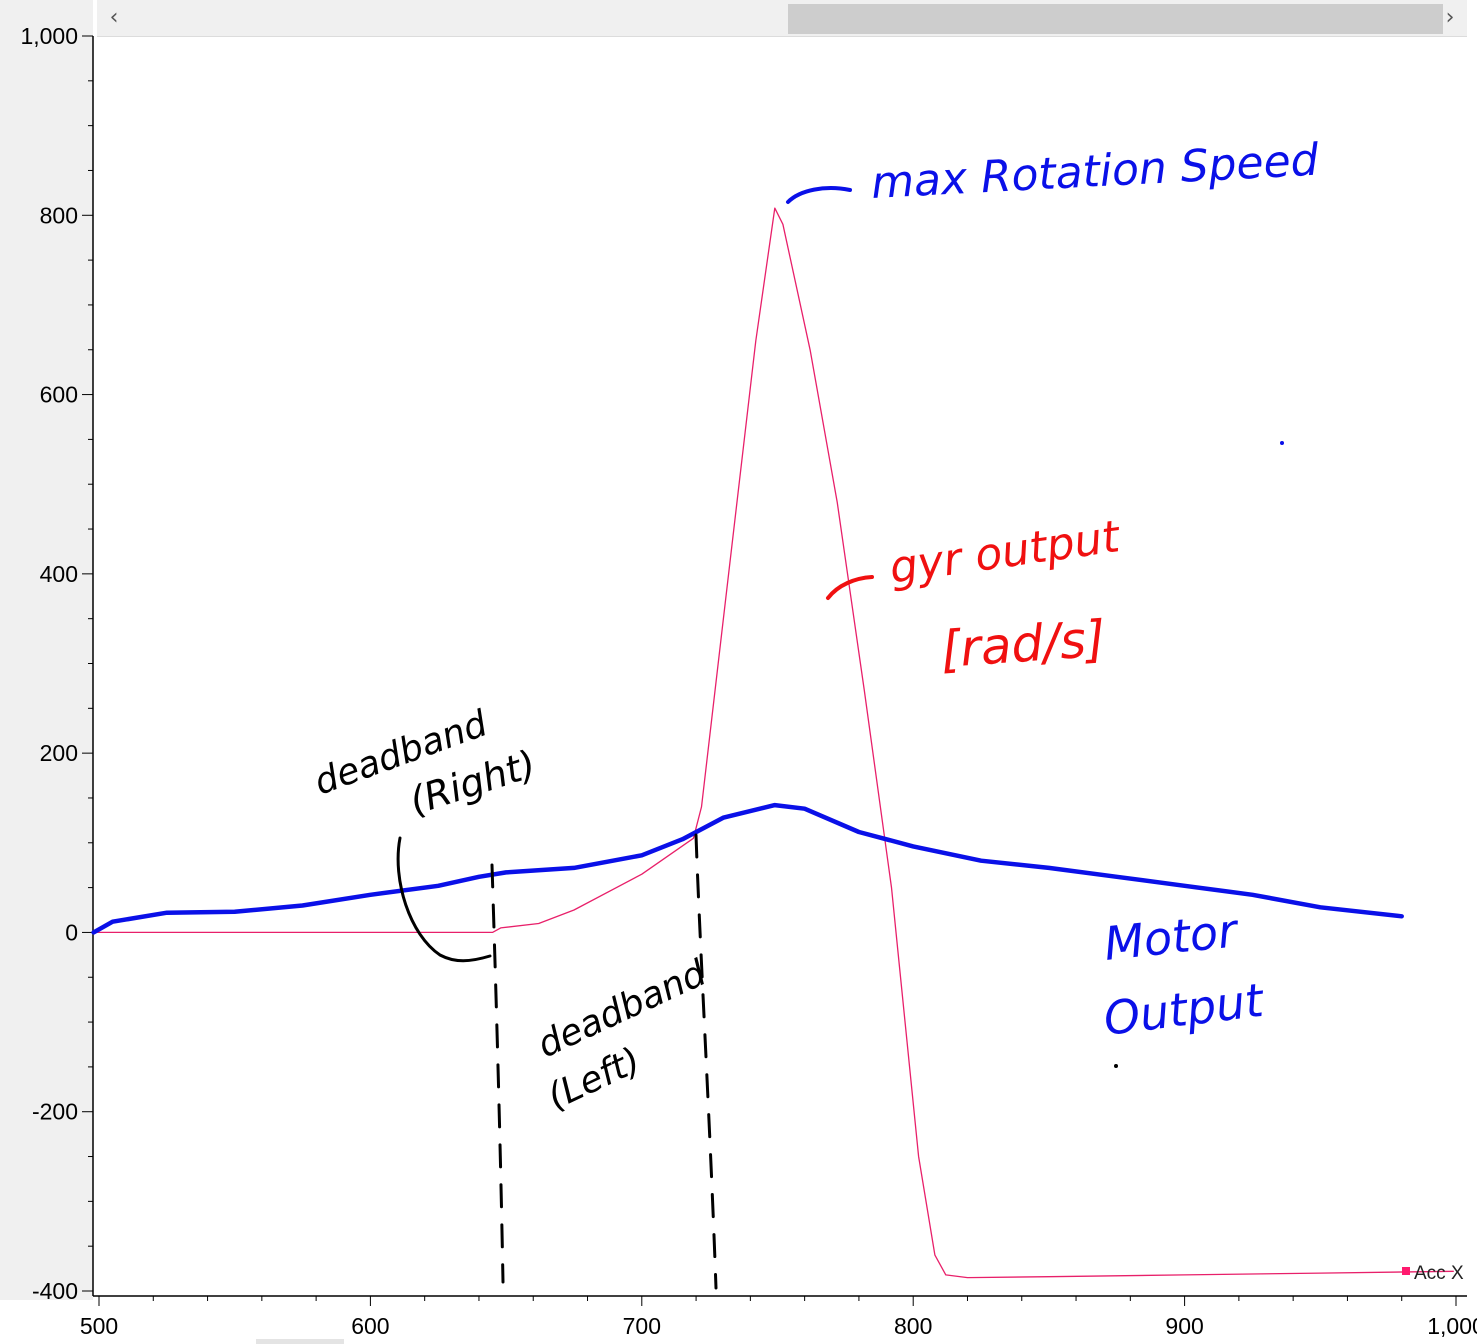 The width and height of the screenshot is (1477, 1344). I want to click on x-tick-label: 800, so click(913, 1326).